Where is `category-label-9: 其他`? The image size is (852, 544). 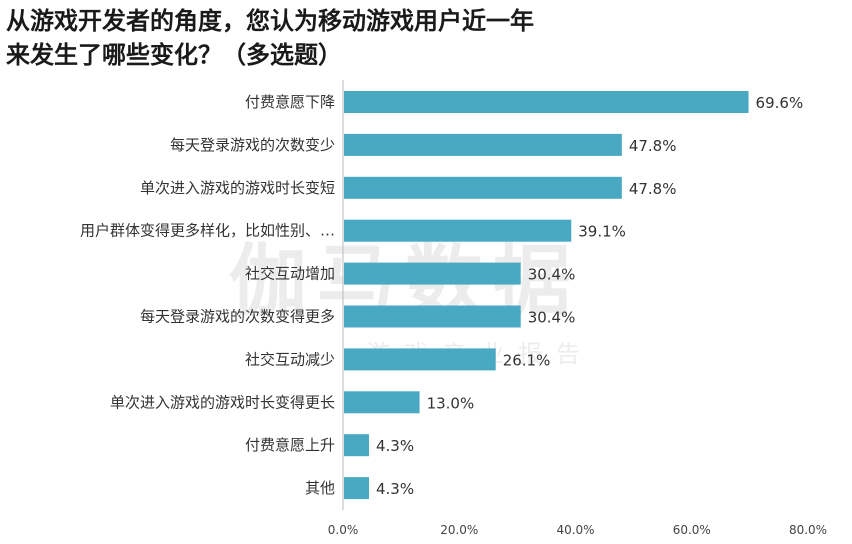 category-label-9: 其他 is located at coordinates (320, 488).